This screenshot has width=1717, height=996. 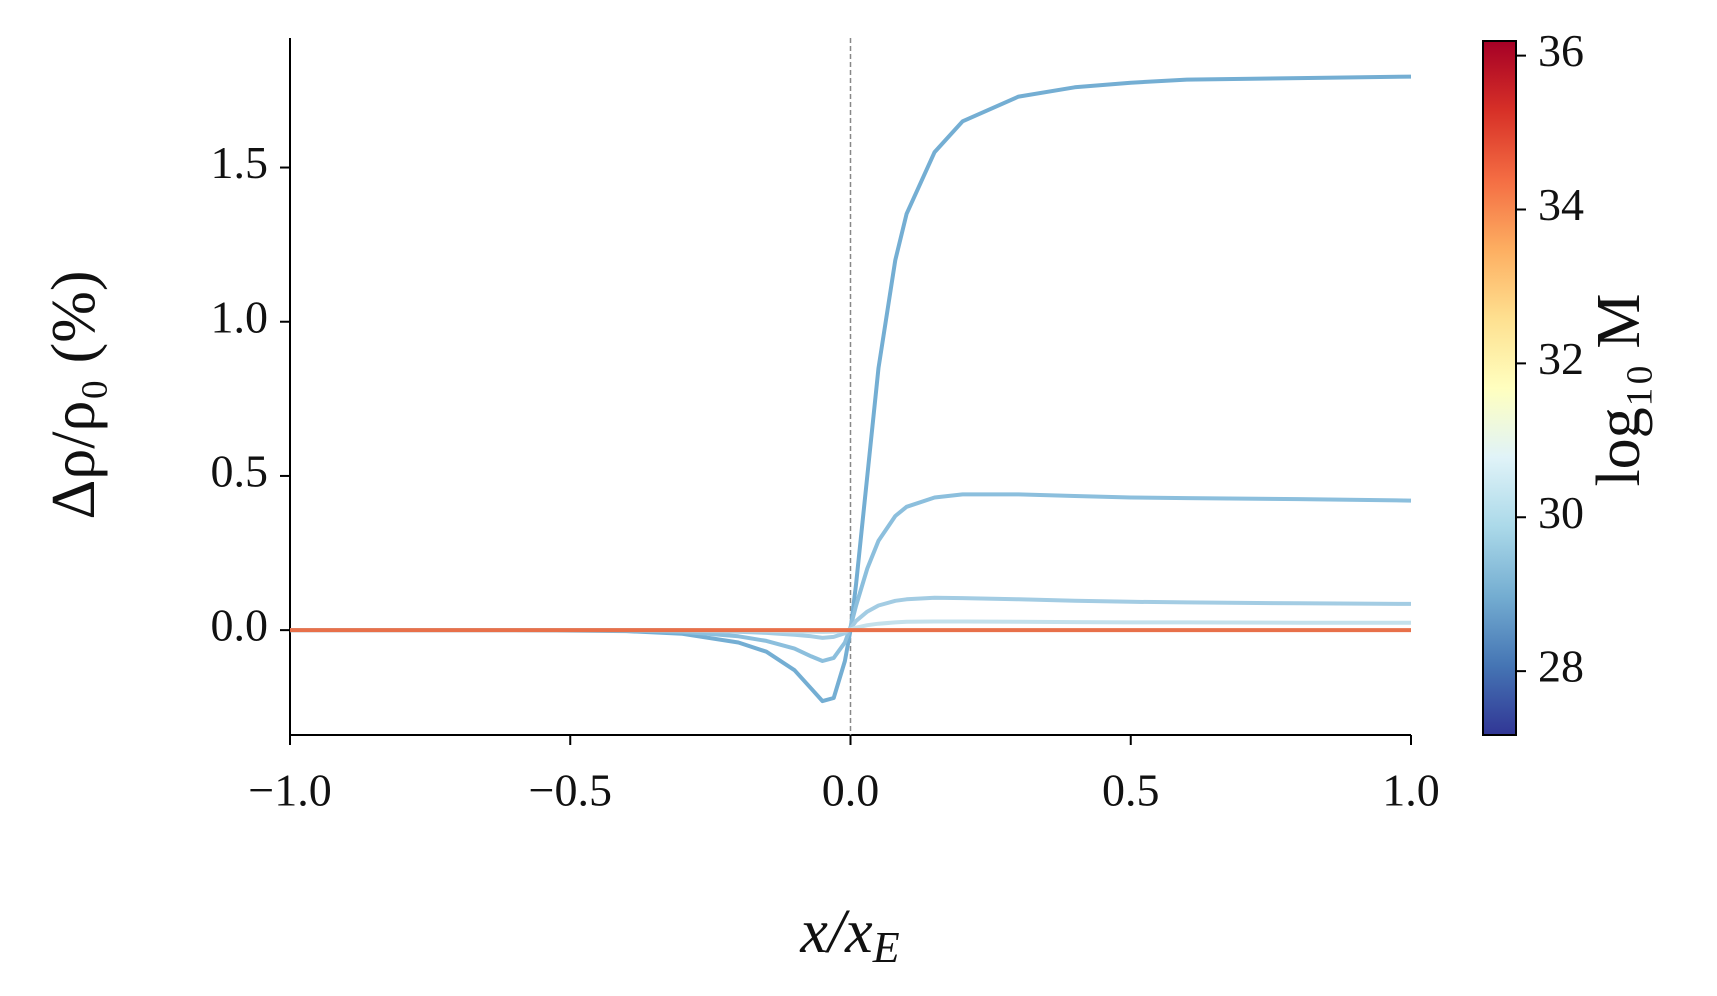 I want to click on colorbar-tick-label: 30, so click(x=1561, y=512).